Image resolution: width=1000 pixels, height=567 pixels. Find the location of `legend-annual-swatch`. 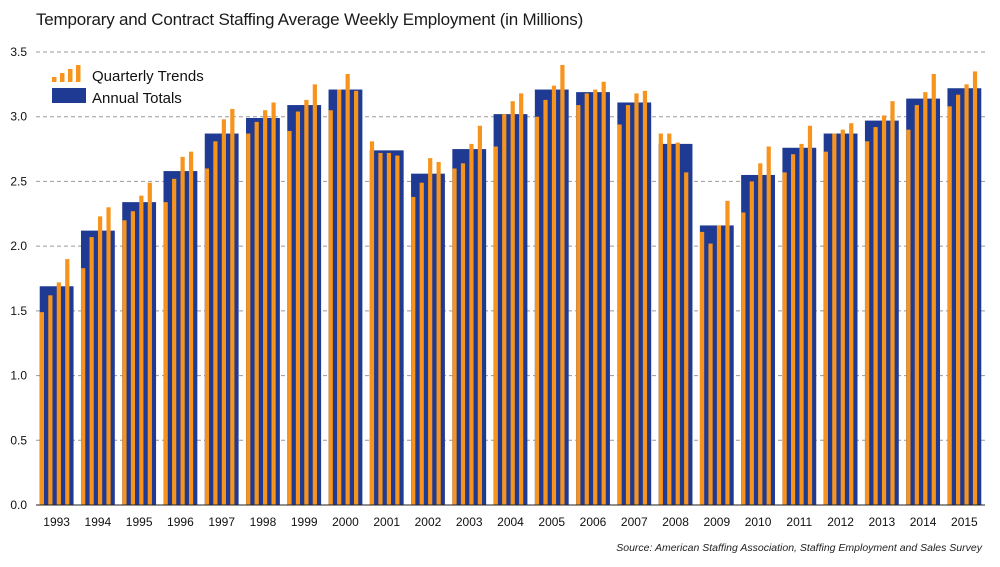

legend-annual-swatch is located at coordinates (69, 95).